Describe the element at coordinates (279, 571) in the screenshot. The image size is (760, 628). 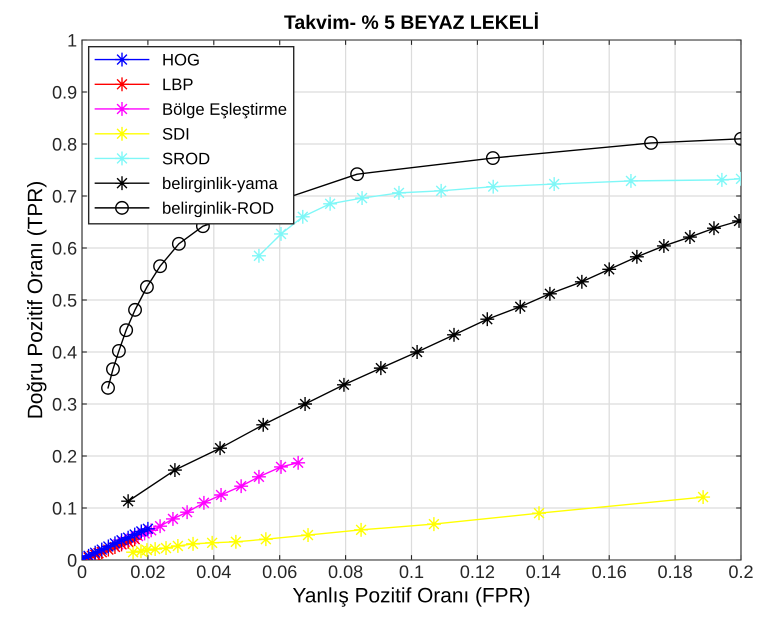
I see `x-tick-label: 0.06` at that location.